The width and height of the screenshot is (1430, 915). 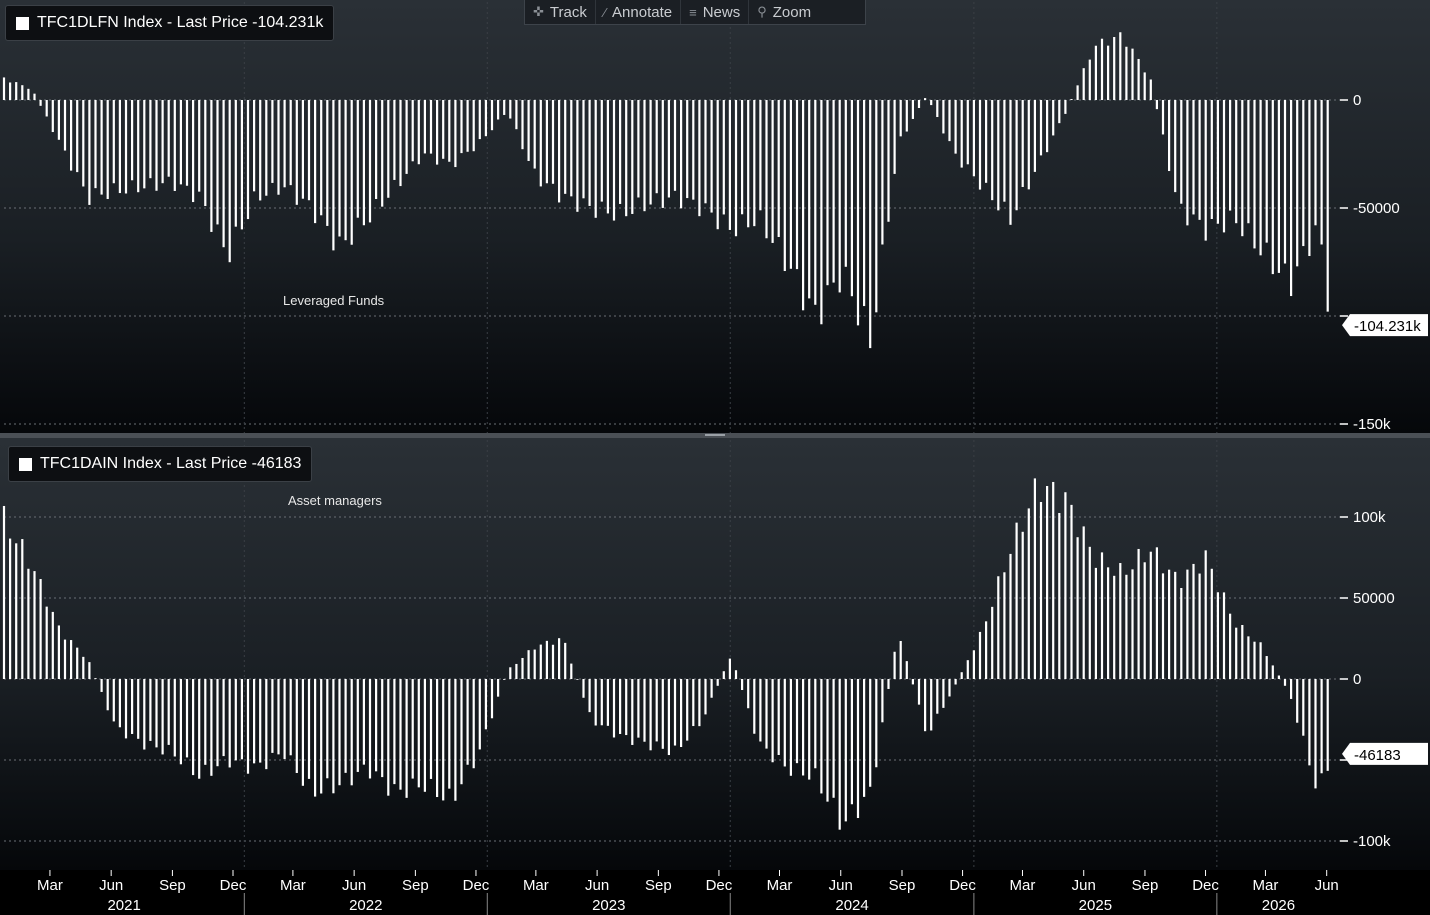 I want to click on legend-bottom: TFC1DAIN Index - Last Price -46183, so click(x=160, y=464).